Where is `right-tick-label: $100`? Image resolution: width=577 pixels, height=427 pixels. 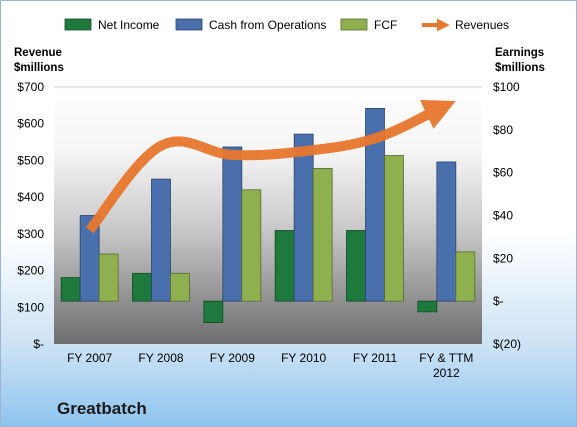 right-tick-label: $100 is located at coordinates (506, 87).